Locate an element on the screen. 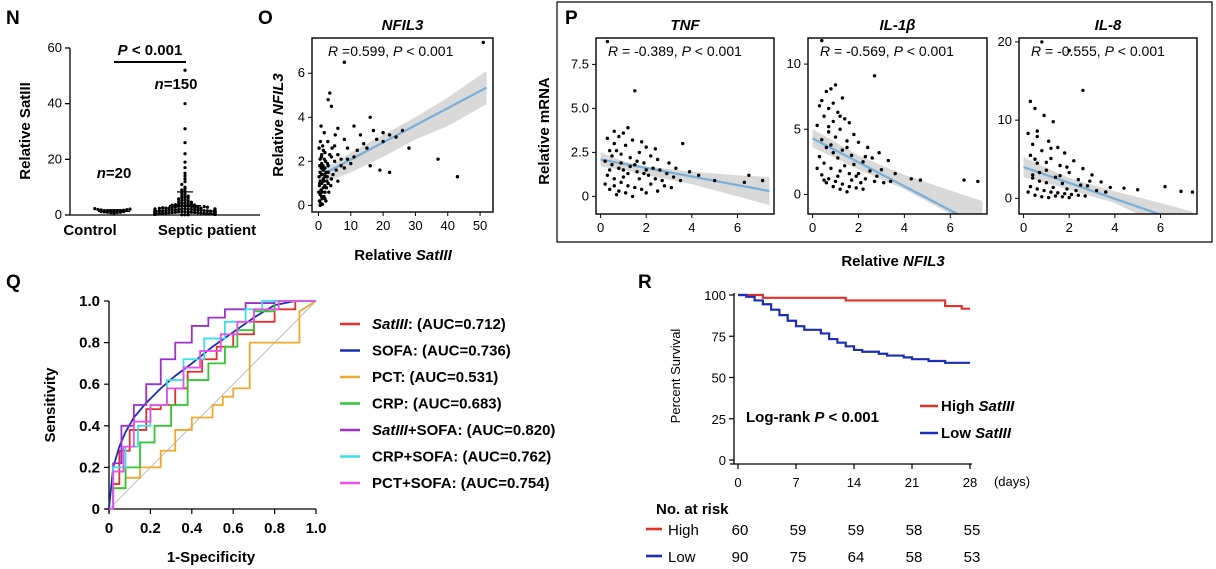 The width and height of the screenshot is (1216, 569). q-x-axis-label: 1-Specificity is located at coordinates (211, 557).